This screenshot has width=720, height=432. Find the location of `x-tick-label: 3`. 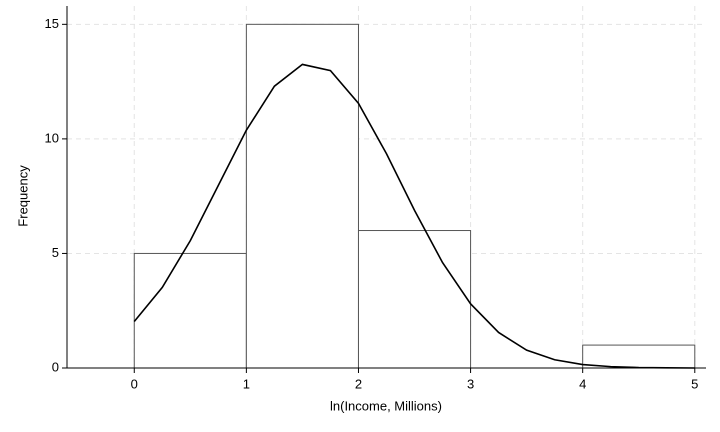

x-tick-label: 3 is located at coordinates (470, 383).